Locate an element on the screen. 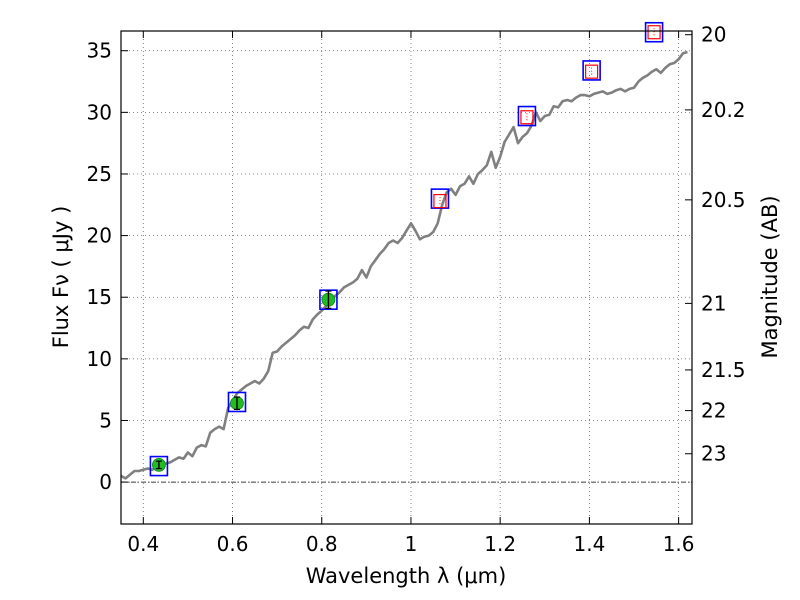  x-tick-label: 1.2 is located at coordinates (500, 544).